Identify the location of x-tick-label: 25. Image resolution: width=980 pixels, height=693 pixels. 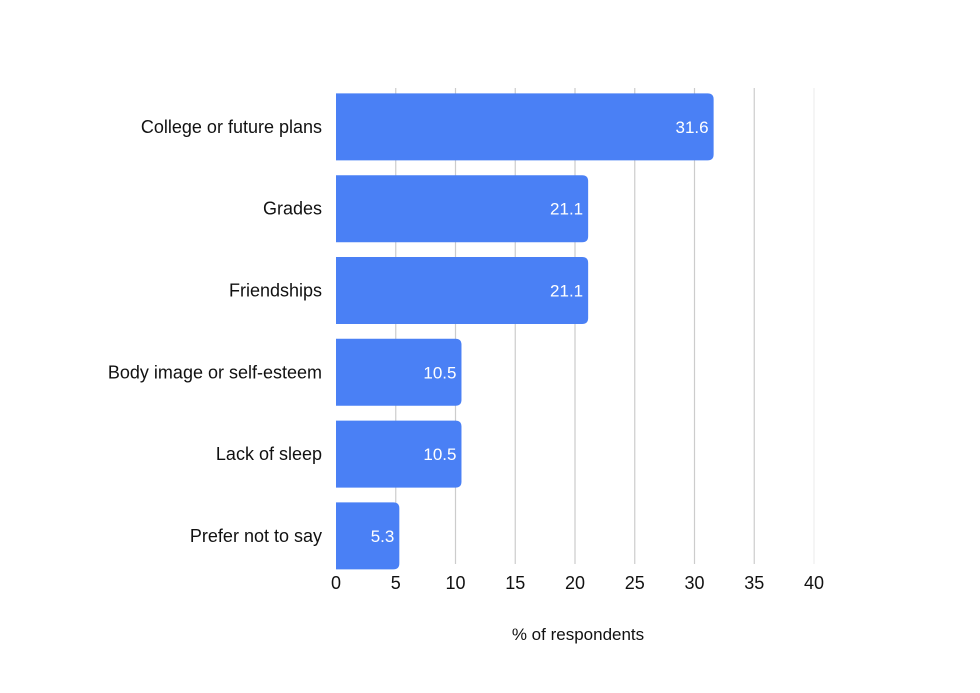
(635, 583).